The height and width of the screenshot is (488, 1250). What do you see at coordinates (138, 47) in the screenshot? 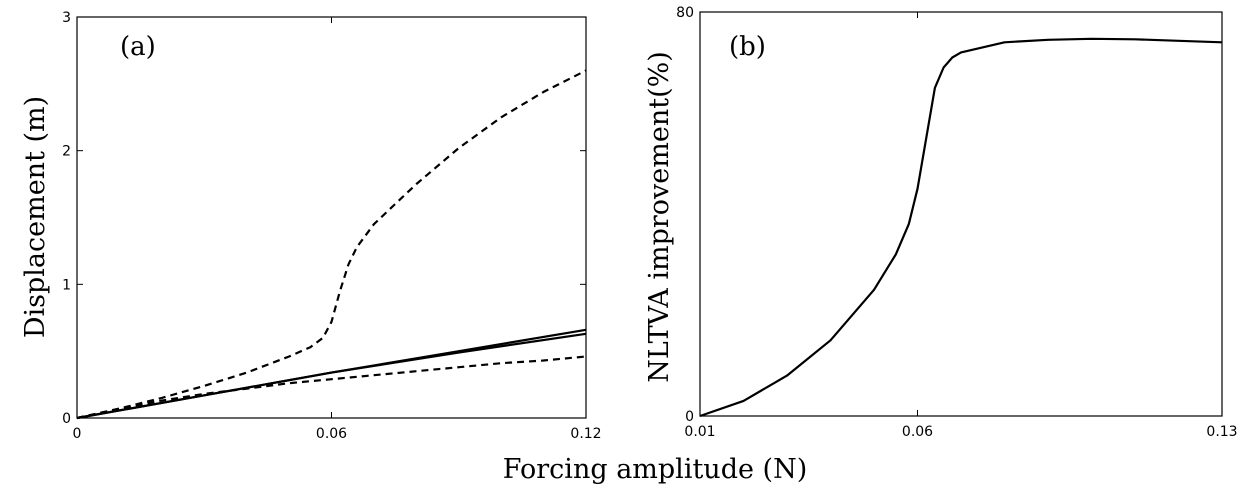
I see `panel-label-a: (a)` at bounding box center [138, 47].